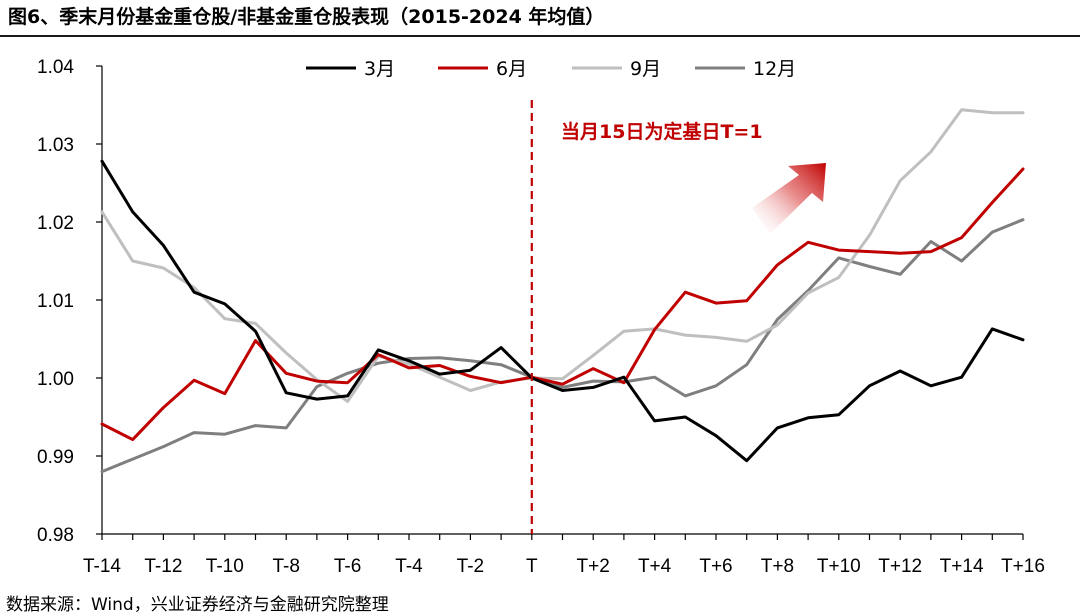 This screenshot has height=615, width=1080. I want to click on x-tick-label: T+12, so click(900, 566).